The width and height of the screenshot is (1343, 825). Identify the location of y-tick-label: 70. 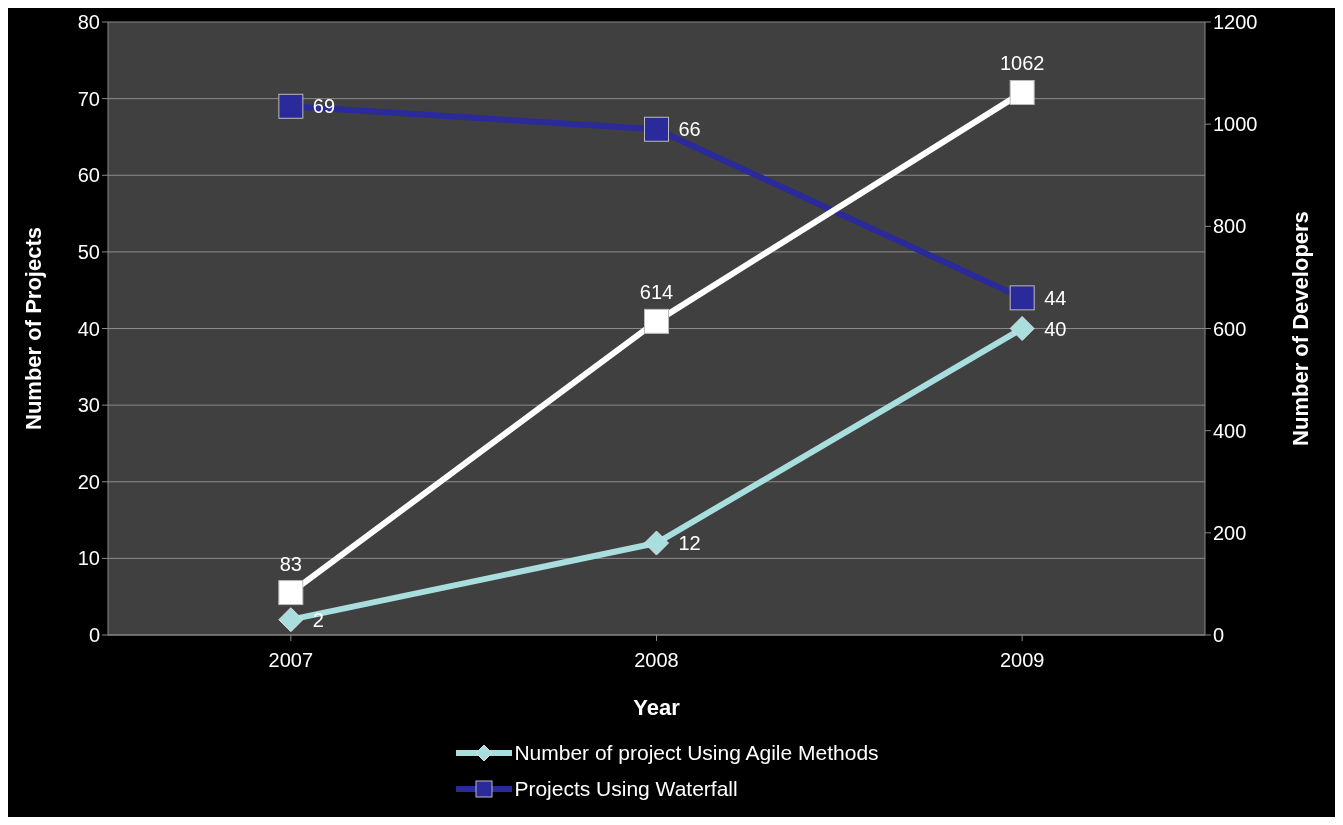
(88, 98).